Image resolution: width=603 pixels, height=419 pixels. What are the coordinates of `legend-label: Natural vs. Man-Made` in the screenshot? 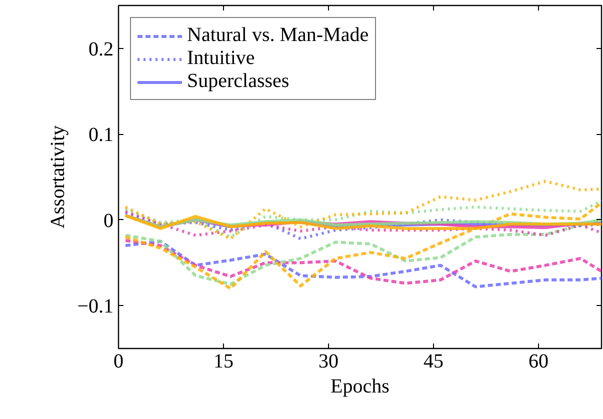 It's located at (278, 35).